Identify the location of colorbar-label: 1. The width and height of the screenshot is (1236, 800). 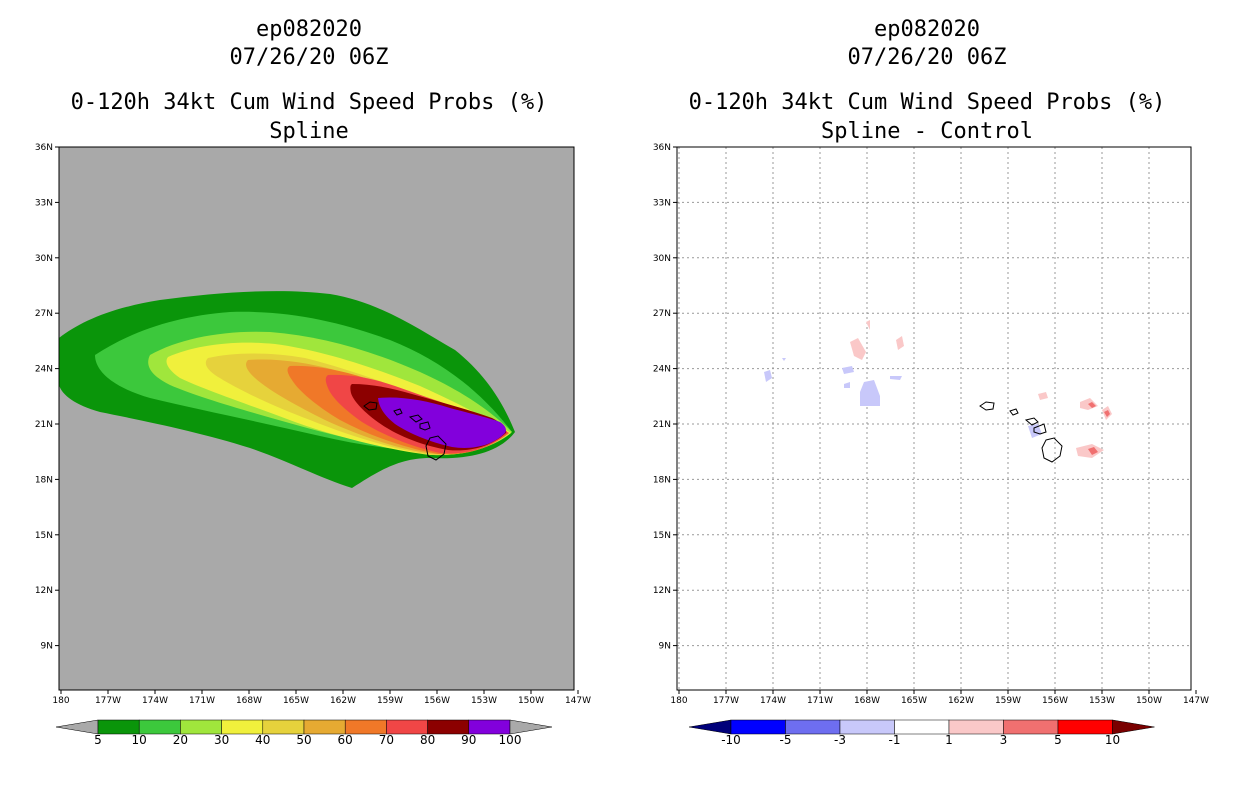
(949, 740).